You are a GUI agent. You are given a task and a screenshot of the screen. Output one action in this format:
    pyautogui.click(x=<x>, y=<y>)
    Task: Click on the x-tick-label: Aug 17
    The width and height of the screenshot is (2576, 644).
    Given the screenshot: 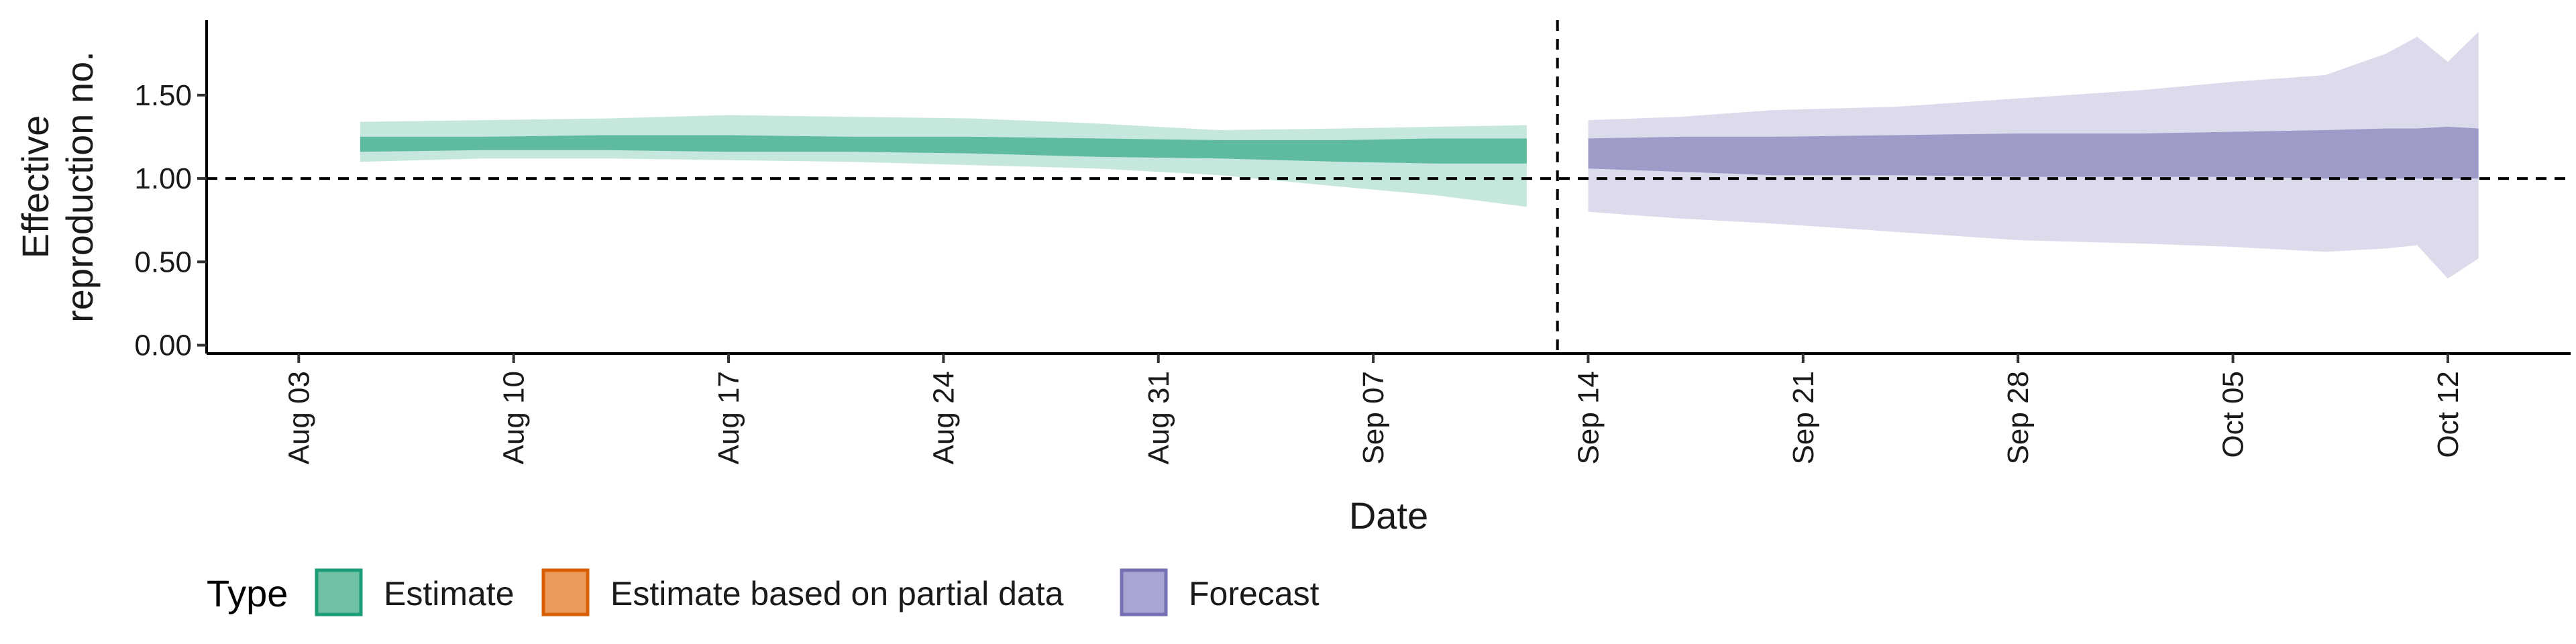 What is the action you would take?
    pyautogui.click(x=728, y=417)
    